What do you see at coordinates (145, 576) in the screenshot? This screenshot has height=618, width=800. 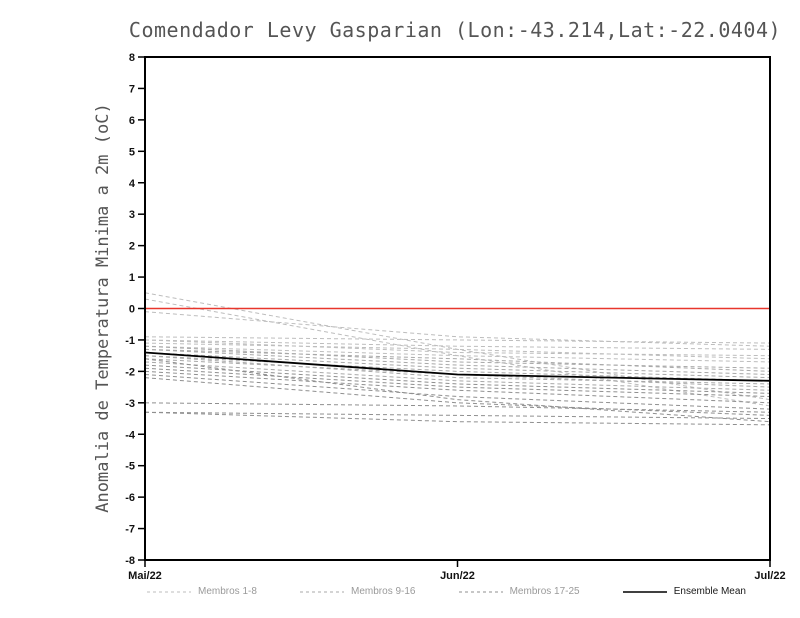 I see `x-tick-label: Mai/22` at bounding box center [145, 576].